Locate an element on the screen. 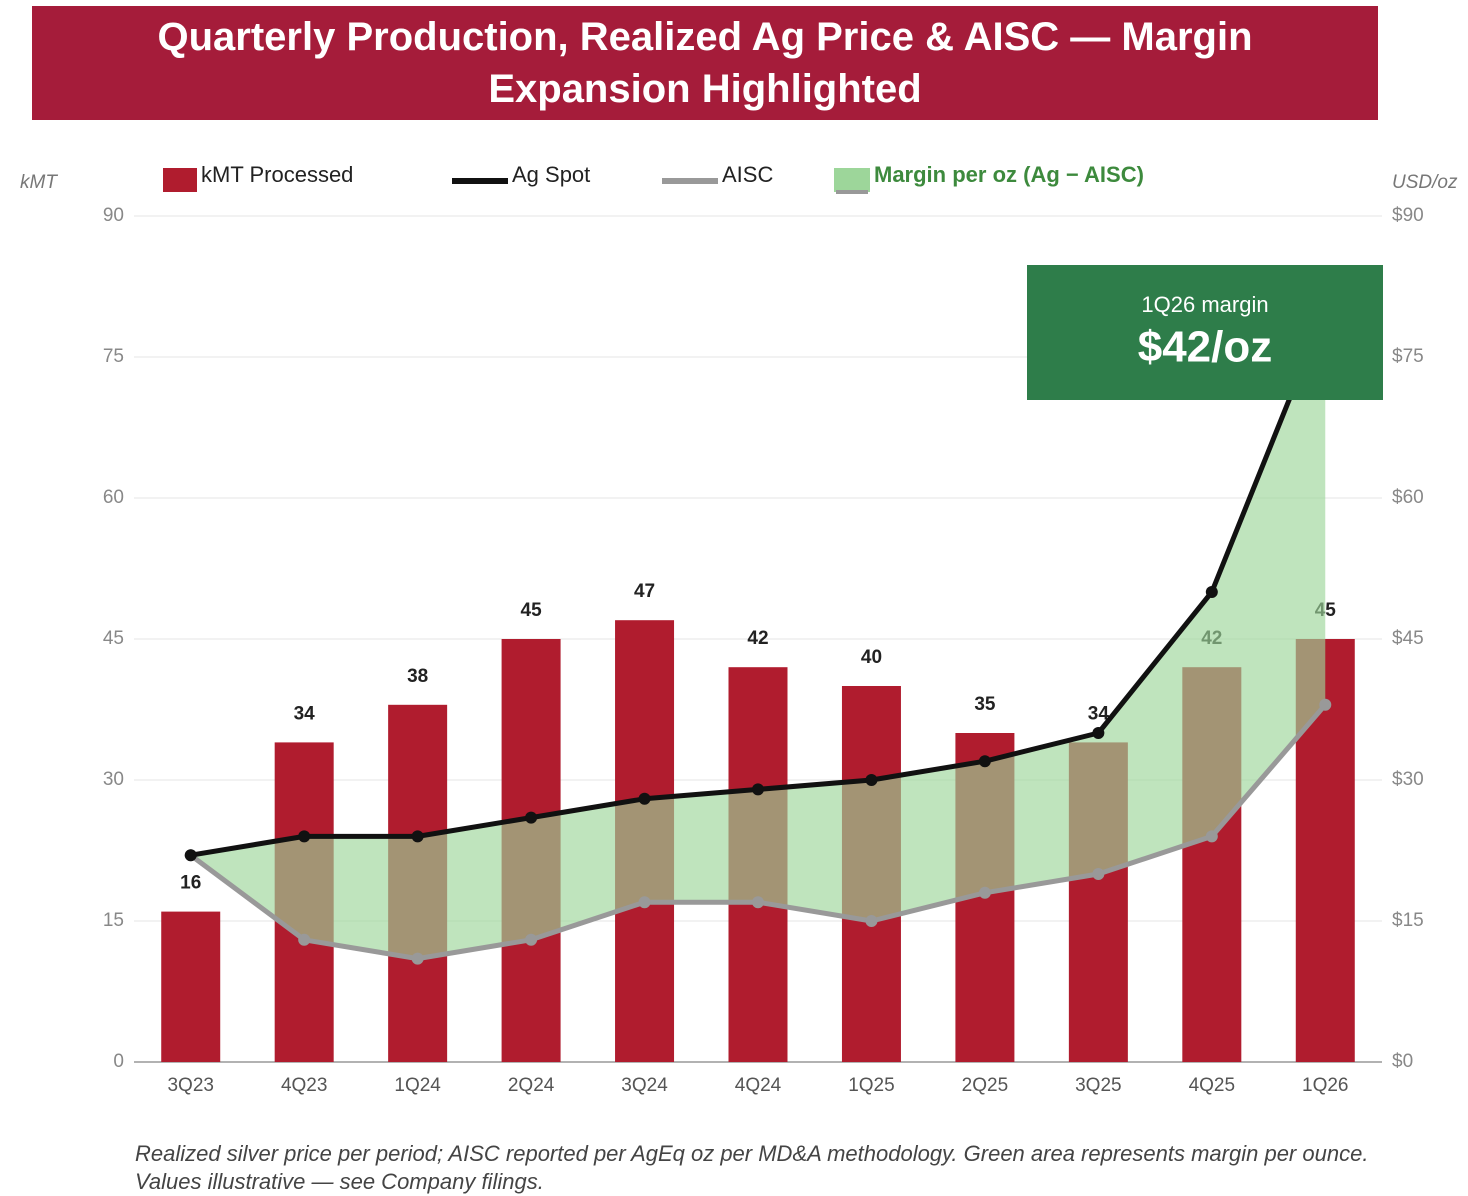 The height and width of the screenshot is (1196, 1468). y2-tick-label: $30 is located at coordinates (1408, 779).